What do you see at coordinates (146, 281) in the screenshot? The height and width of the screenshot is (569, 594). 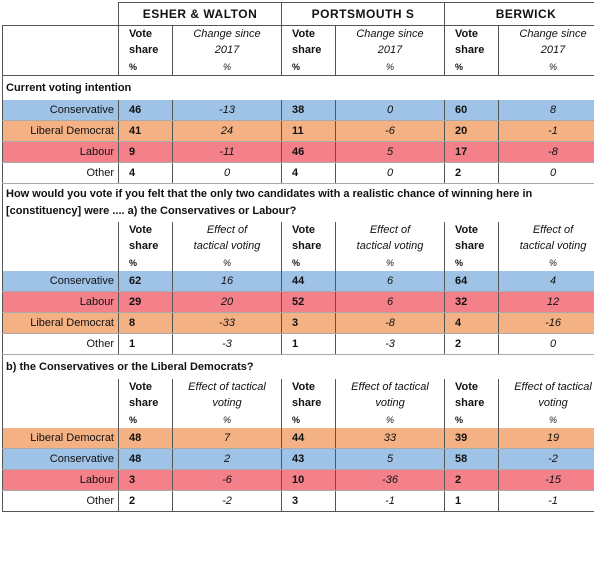 I see `vote-share-cell: 62` at bounding box center [146, 281].